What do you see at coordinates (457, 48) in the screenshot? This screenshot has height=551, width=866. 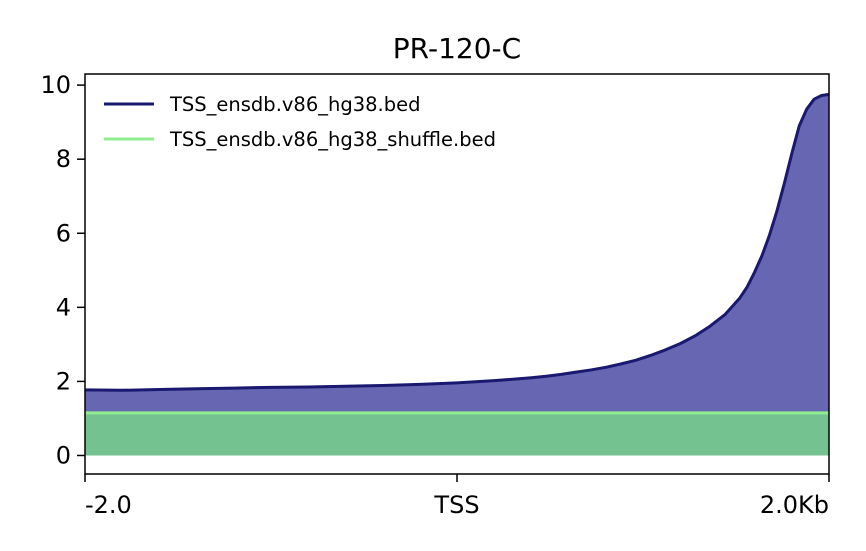 I see `chart-title: PR-120-C` at bounding box center [457, 48].